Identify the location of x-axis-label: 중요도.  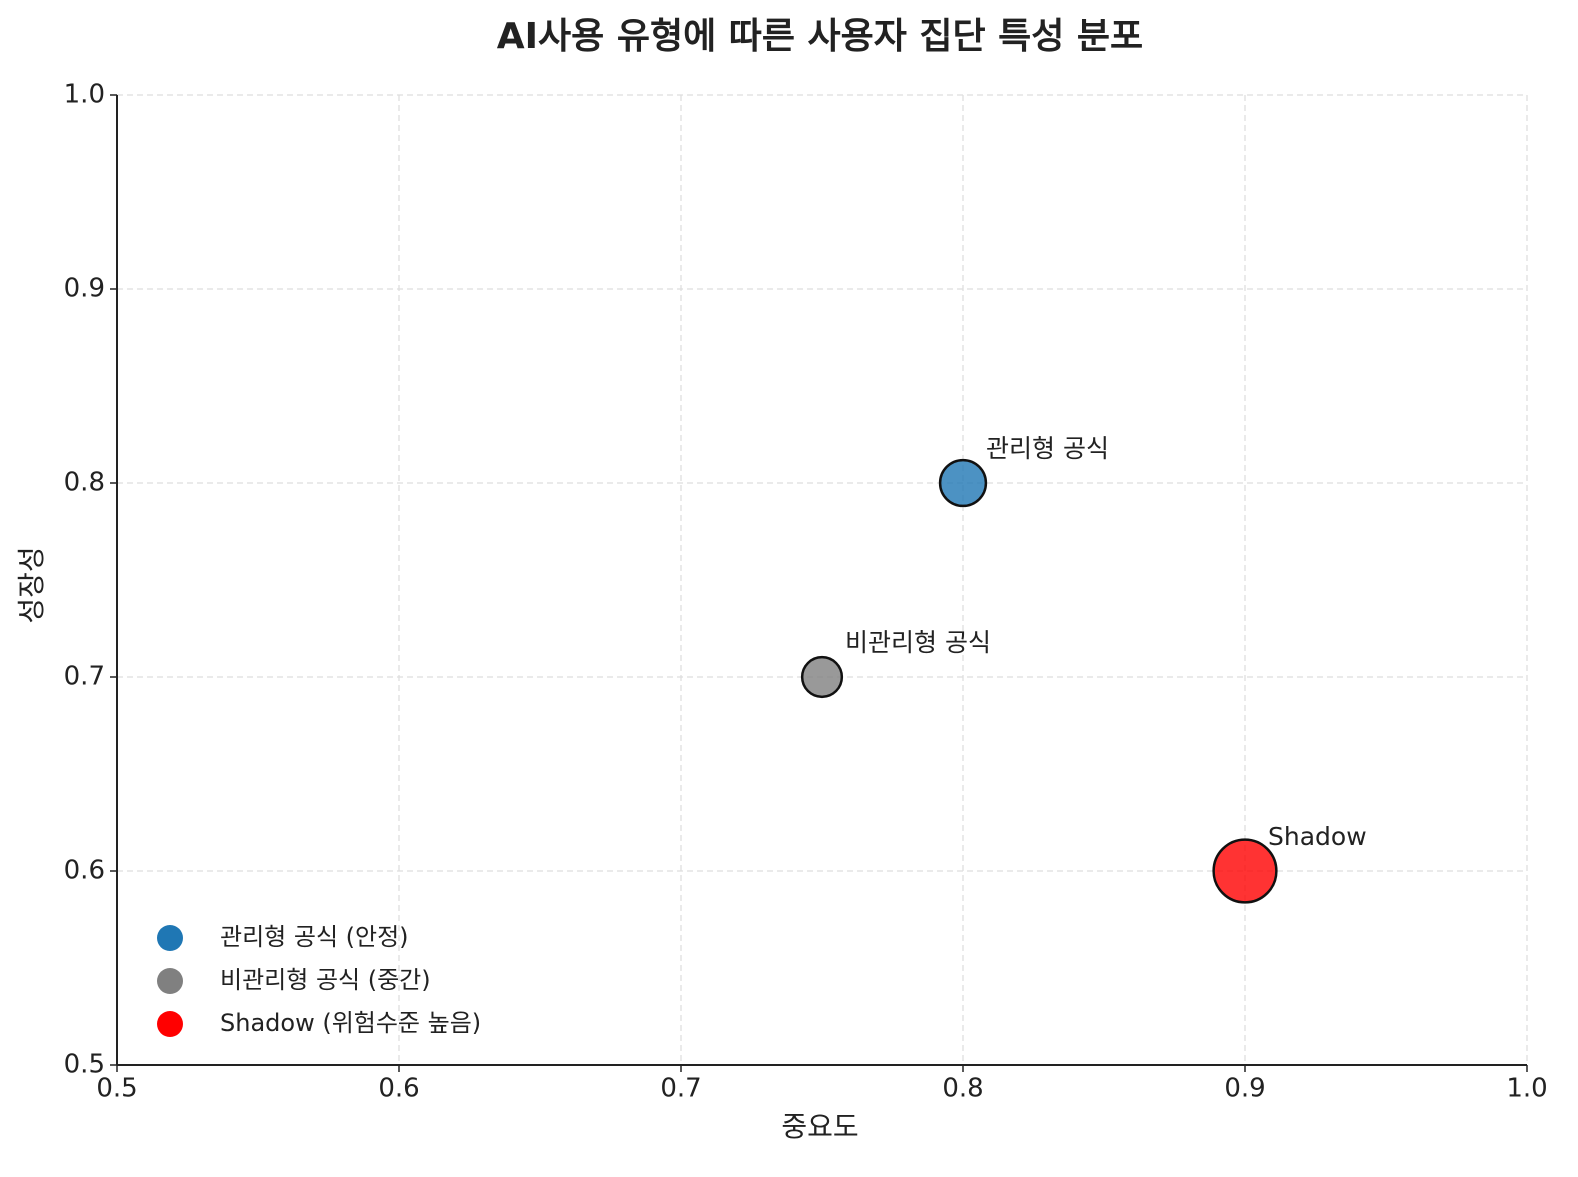
(819, 1126).